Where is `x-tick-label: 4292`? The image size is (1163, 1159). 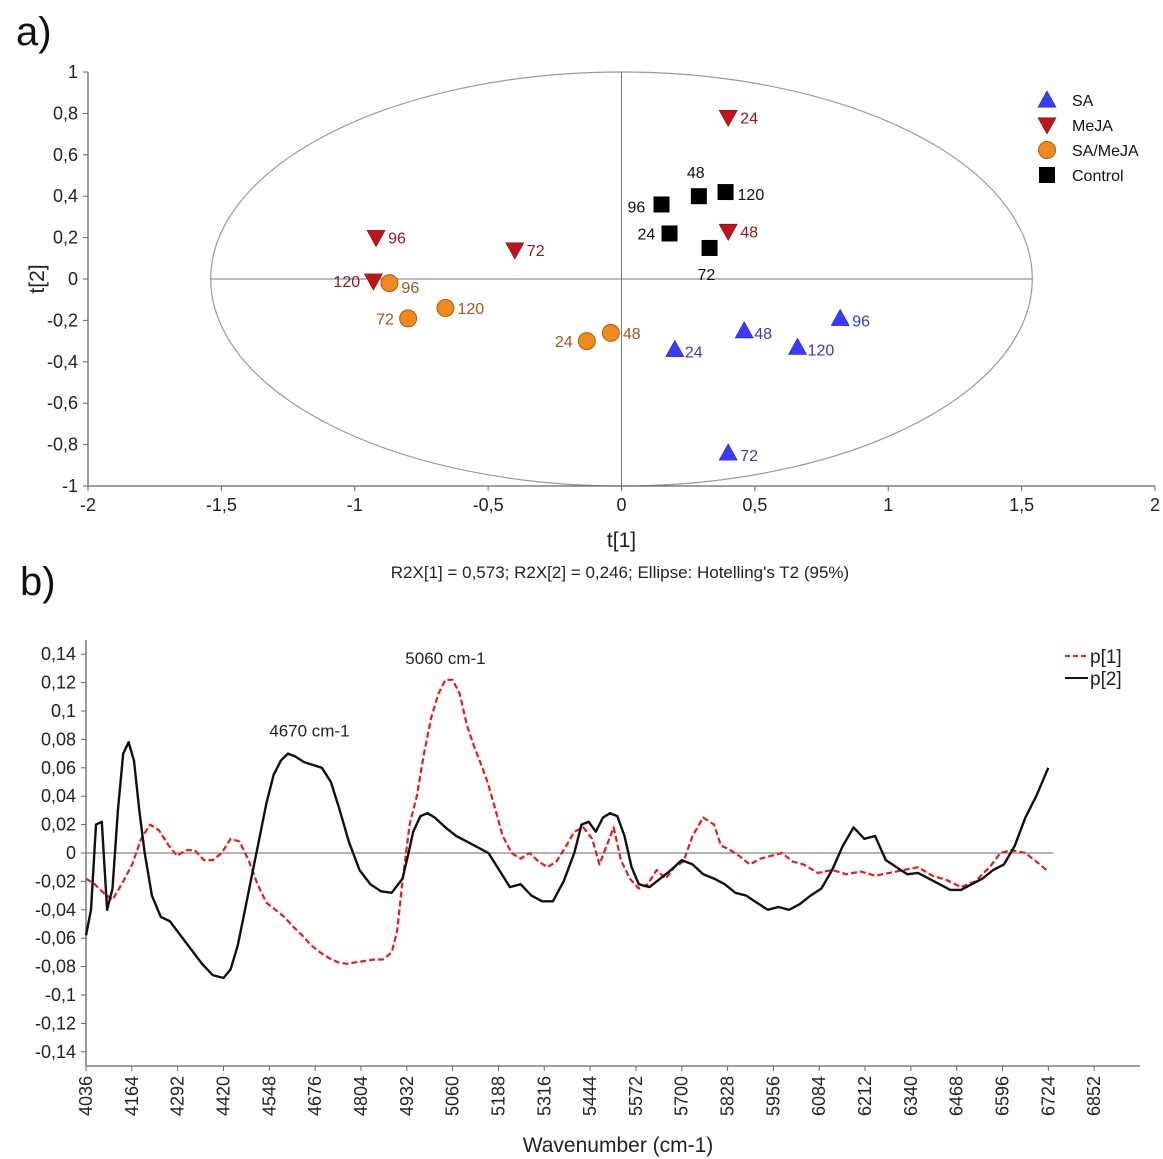 x-tick-label: 4292 is located at coordinates (178, 1096).